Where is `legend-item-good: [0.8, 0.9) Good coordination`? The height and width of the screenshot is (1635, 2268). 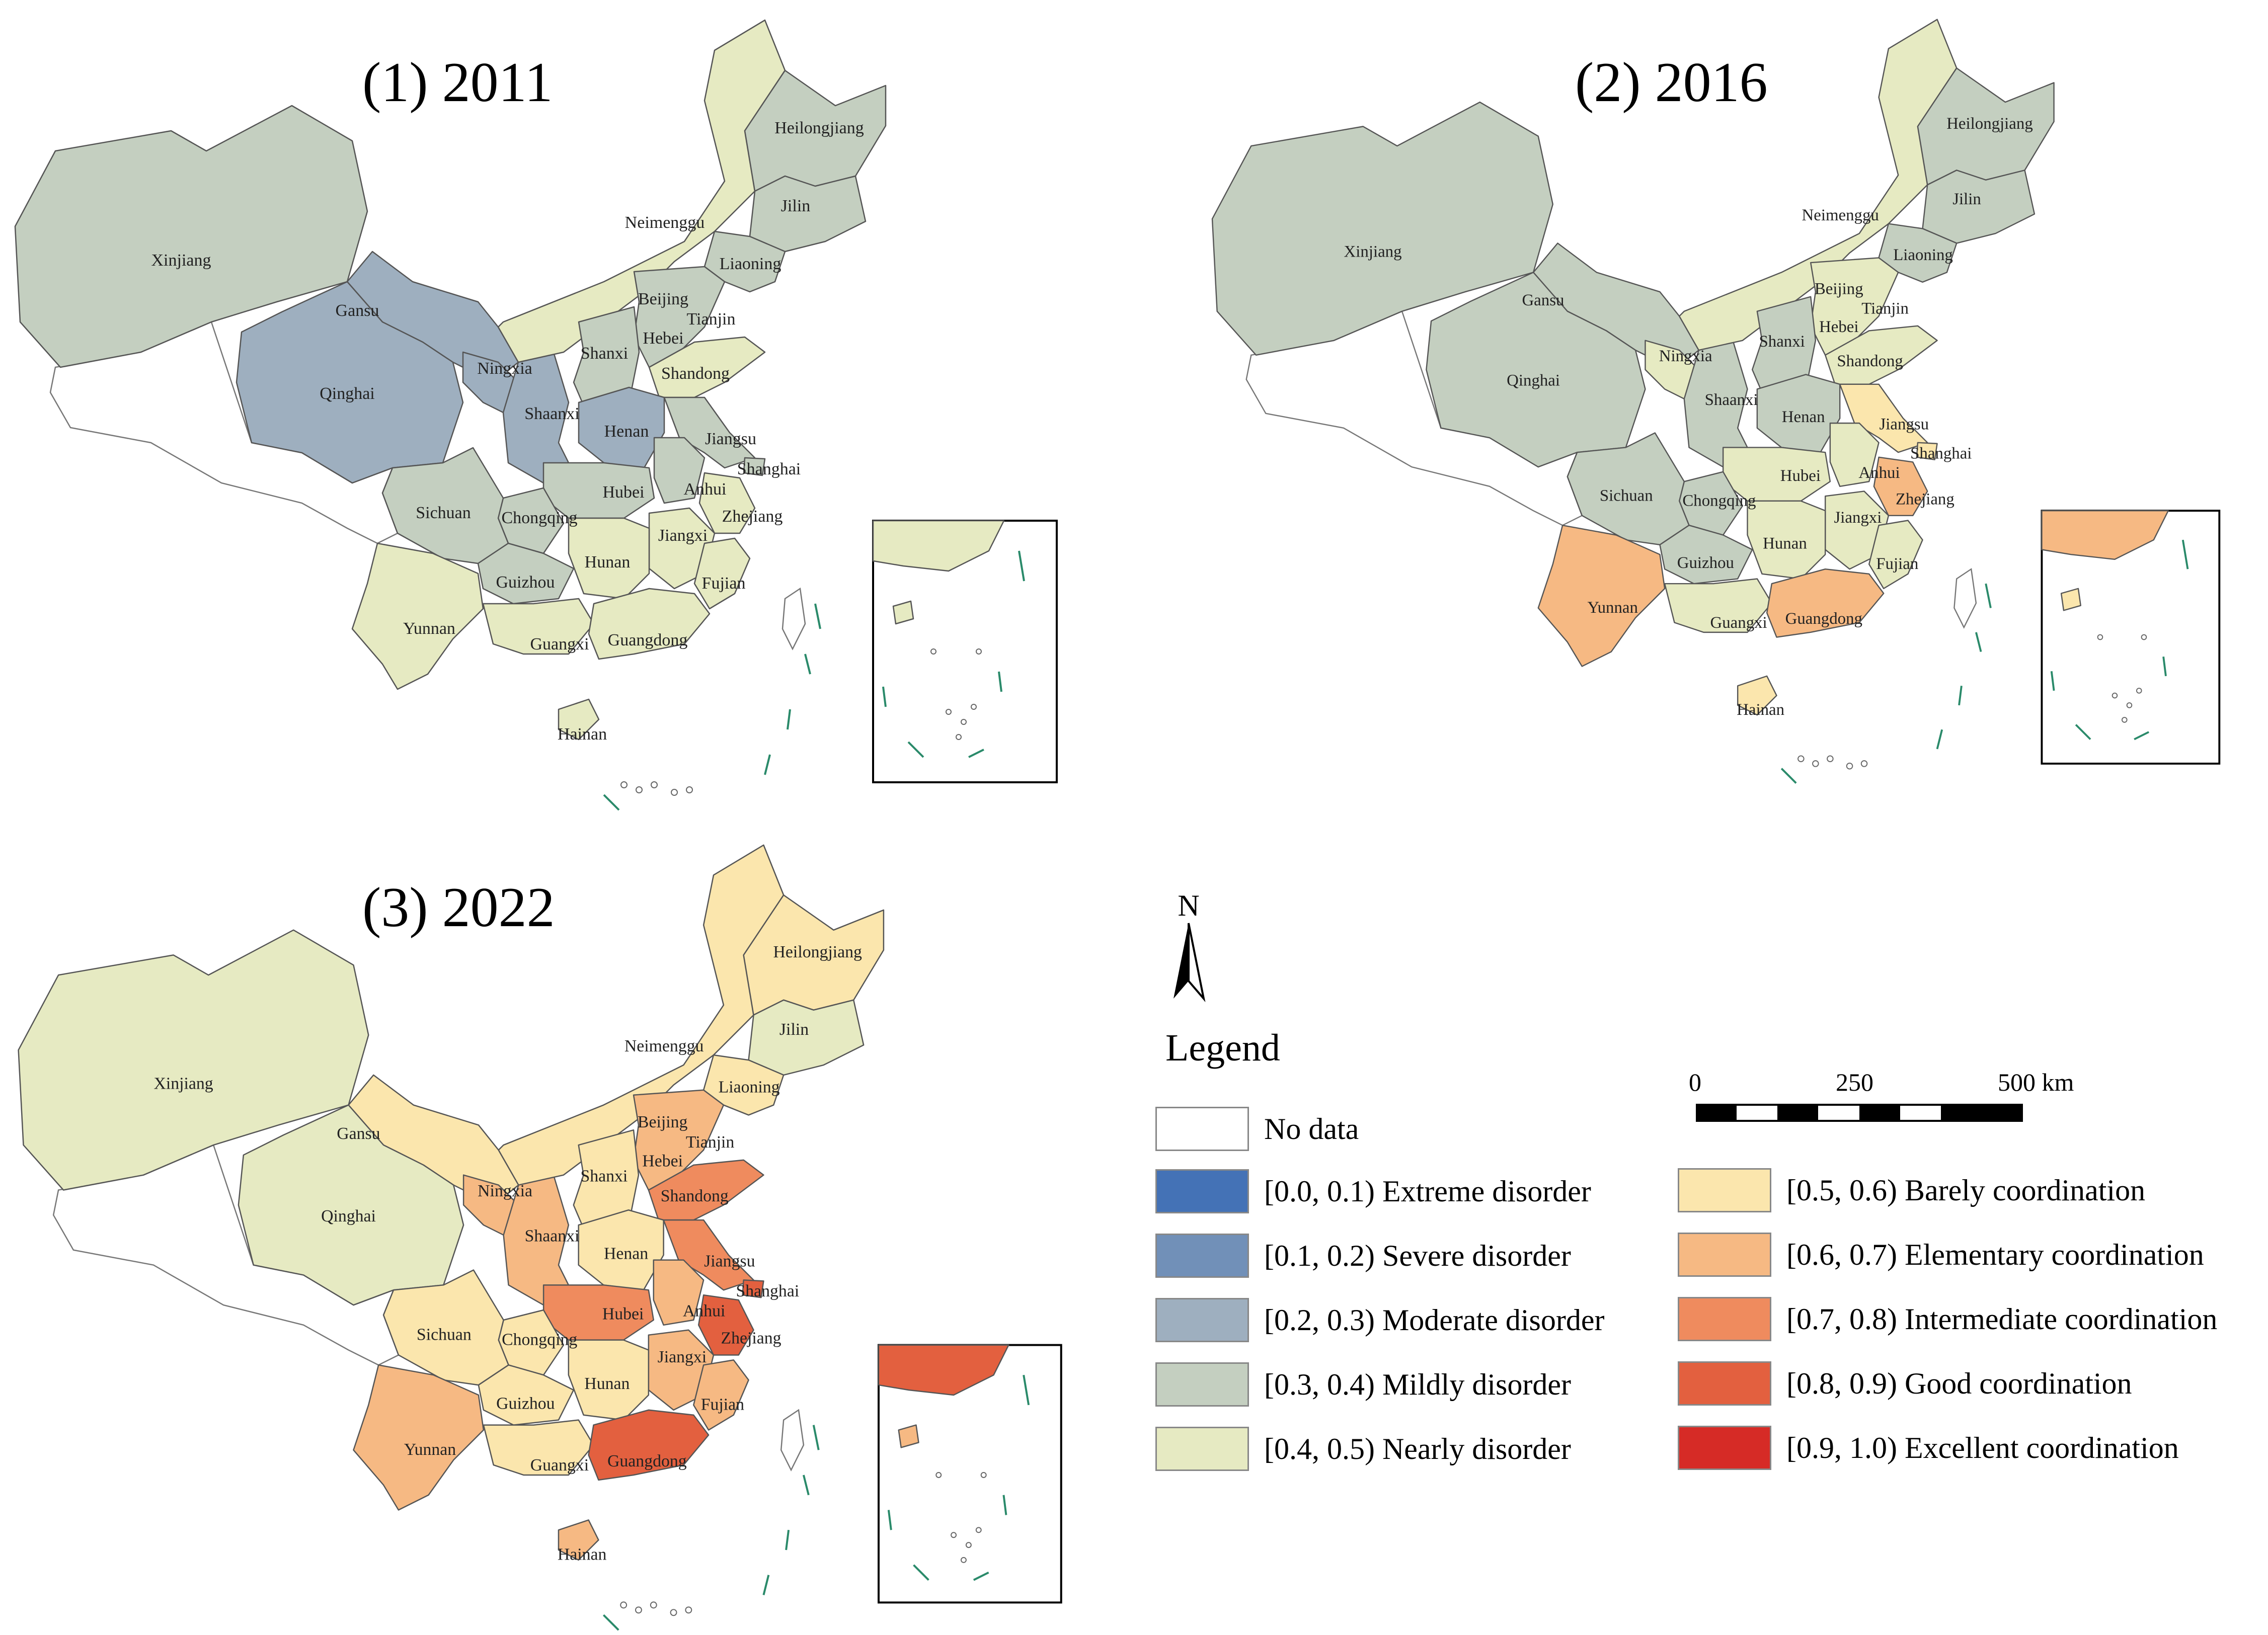
legend-item-good: [0.8, 0.9) Good coordination is located at coordinates (1905, 1383).